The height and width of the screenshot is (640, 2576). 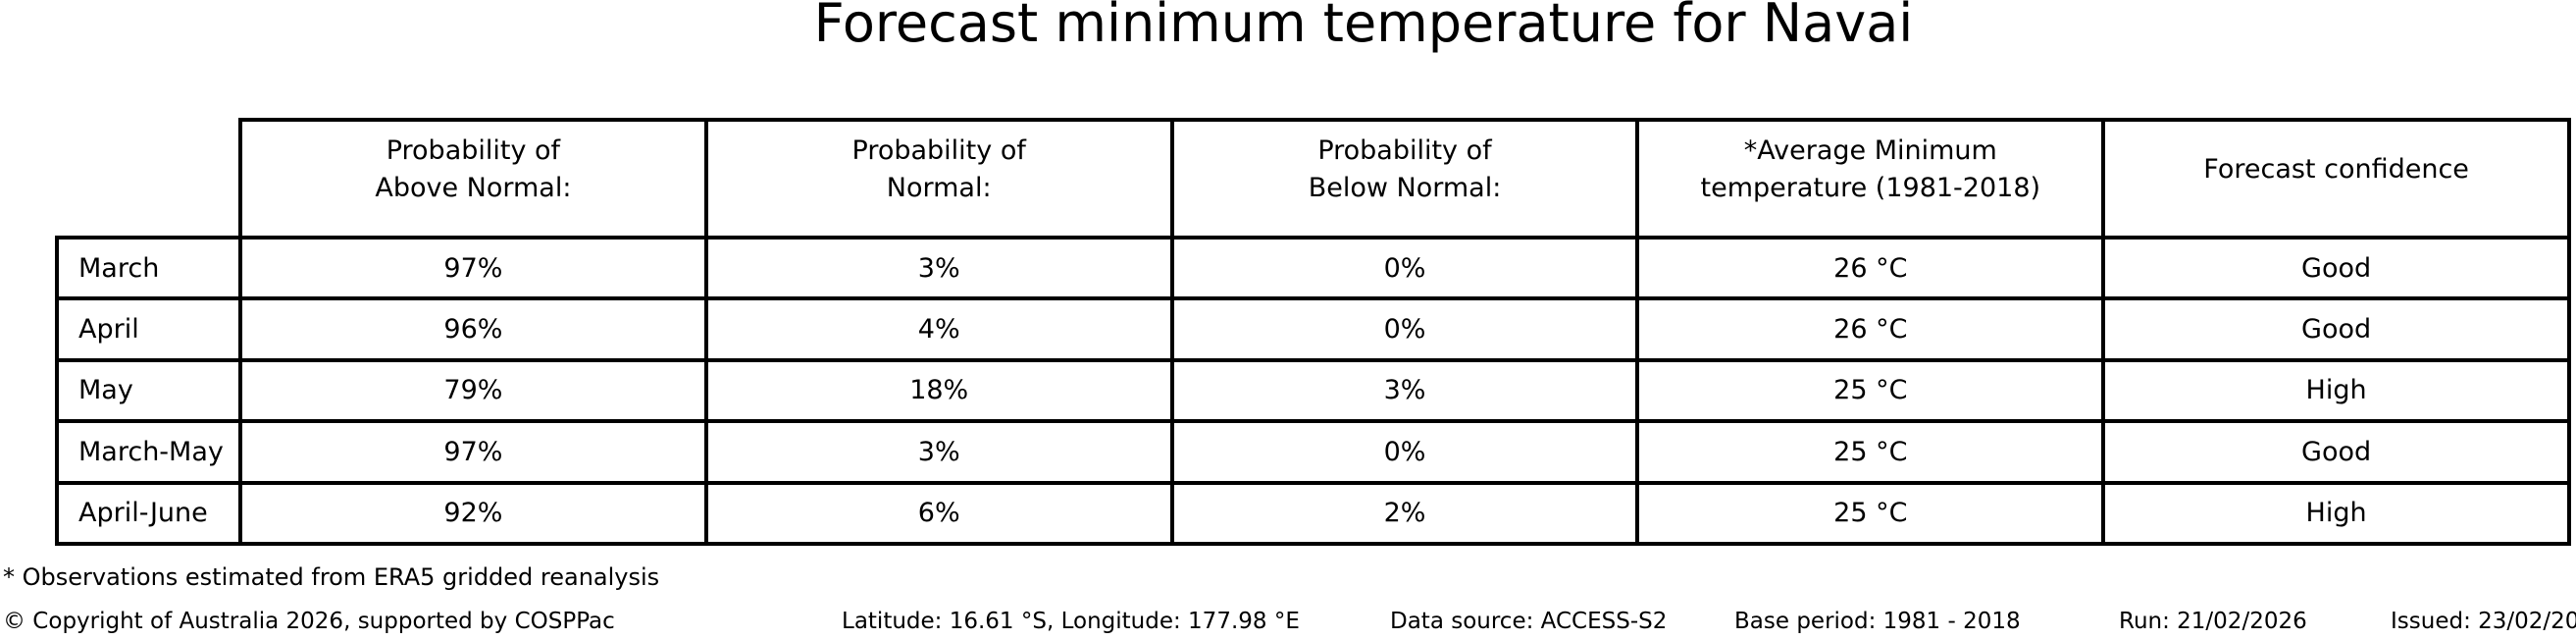 What do you see at coordinates (1404, 452) in the screenshot?
I see `table-cell-marchmay-below: 0%` at bounding box center [1404, 452].